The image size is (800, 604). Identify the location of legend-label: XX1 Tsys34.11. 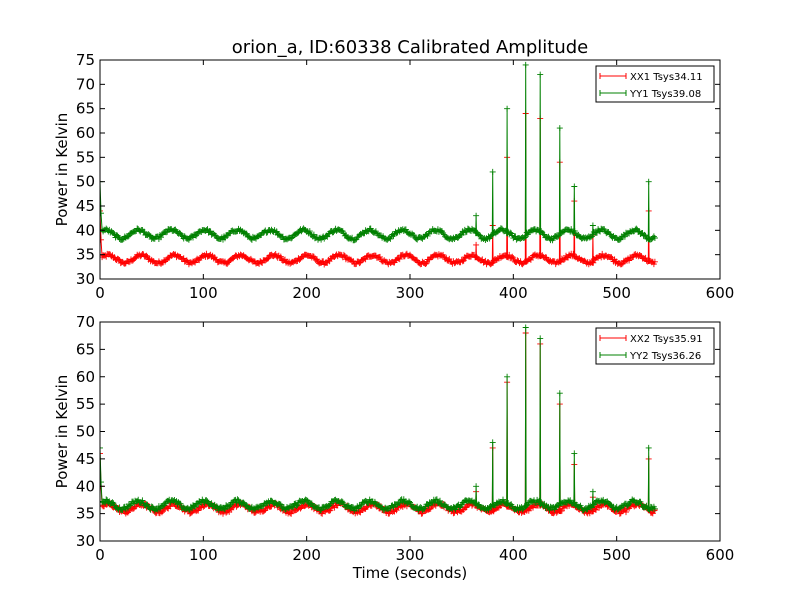
(666, 77).